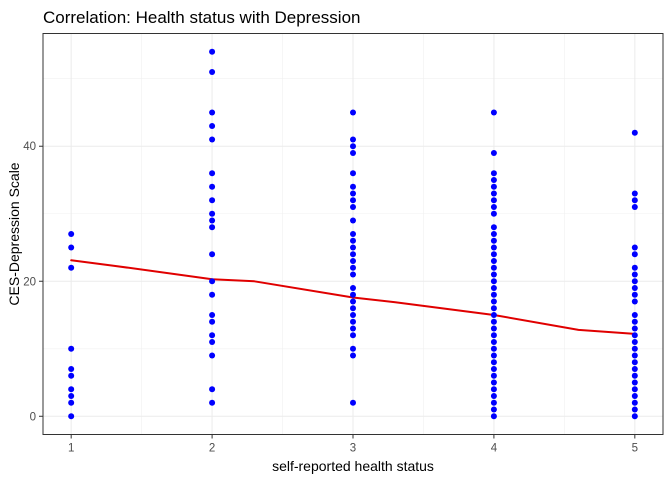 The width and height of the screenshot is (672, 480). What do you see at coordinates (33, 417) in the screenshot?
I see `y-tick-label: 0` at bounding box center [33, 417].